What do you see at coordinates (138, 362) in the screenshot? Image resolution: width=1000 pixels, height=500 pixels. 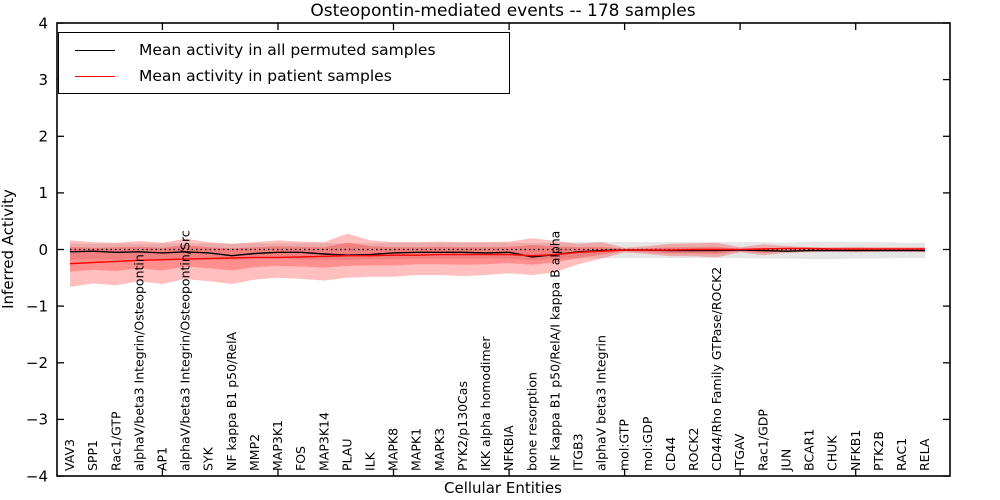 I see `entity-label: alphaV/beta3 Integrin/Osteopontin` at bounding box center [138, 362].